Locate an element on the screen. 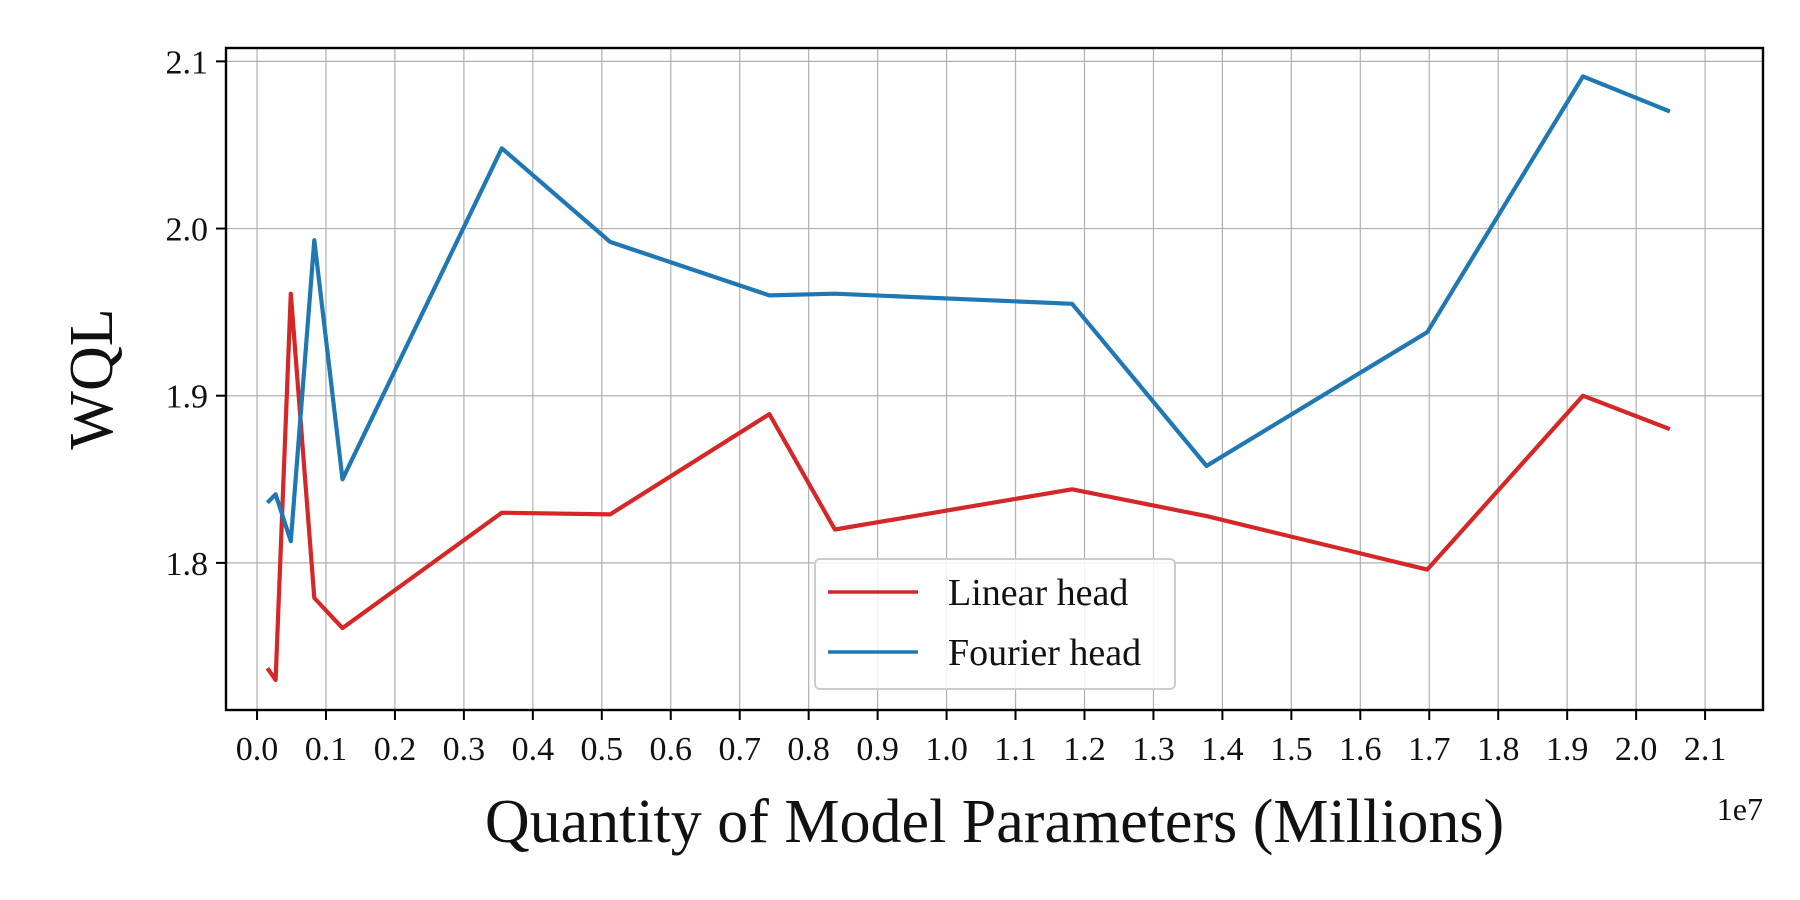 The width and height of the screenshot is (1800, 900). y-axis-ticks: 1.8 1.9 2.0 2.1 is located at coordinates (196, 313).